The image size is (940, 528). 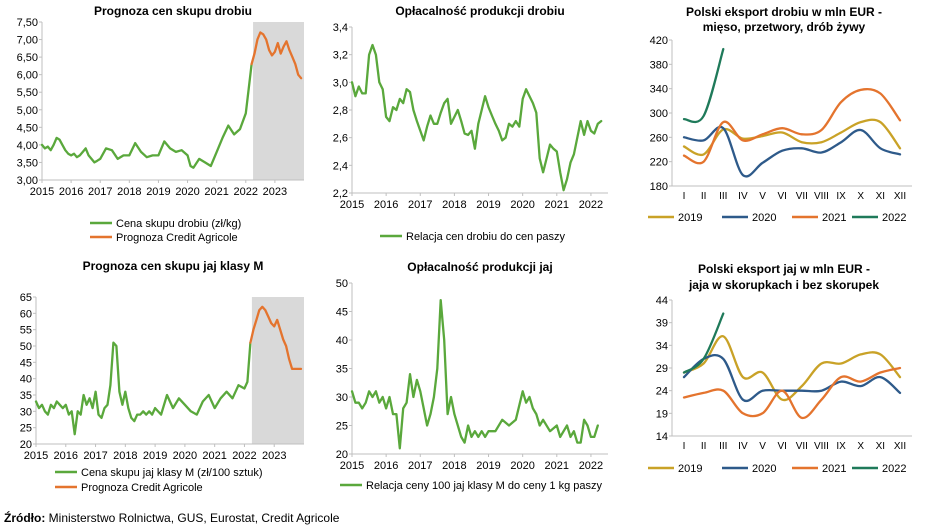 I want to click on legend-label: Relacja cen drobiu do cen paszy, so click(x=485, y=237).